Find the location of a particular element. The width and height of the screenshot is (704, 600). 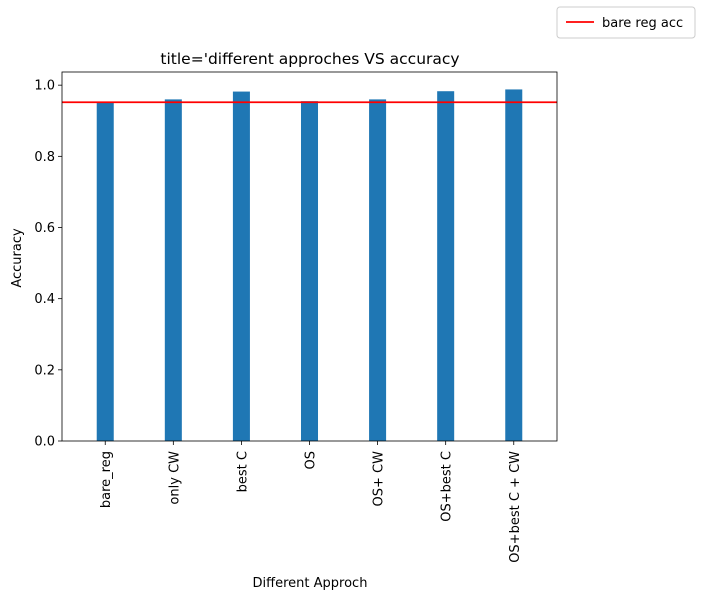

y-tick-label-2: 0.4 is located at coordinates (44, 299).